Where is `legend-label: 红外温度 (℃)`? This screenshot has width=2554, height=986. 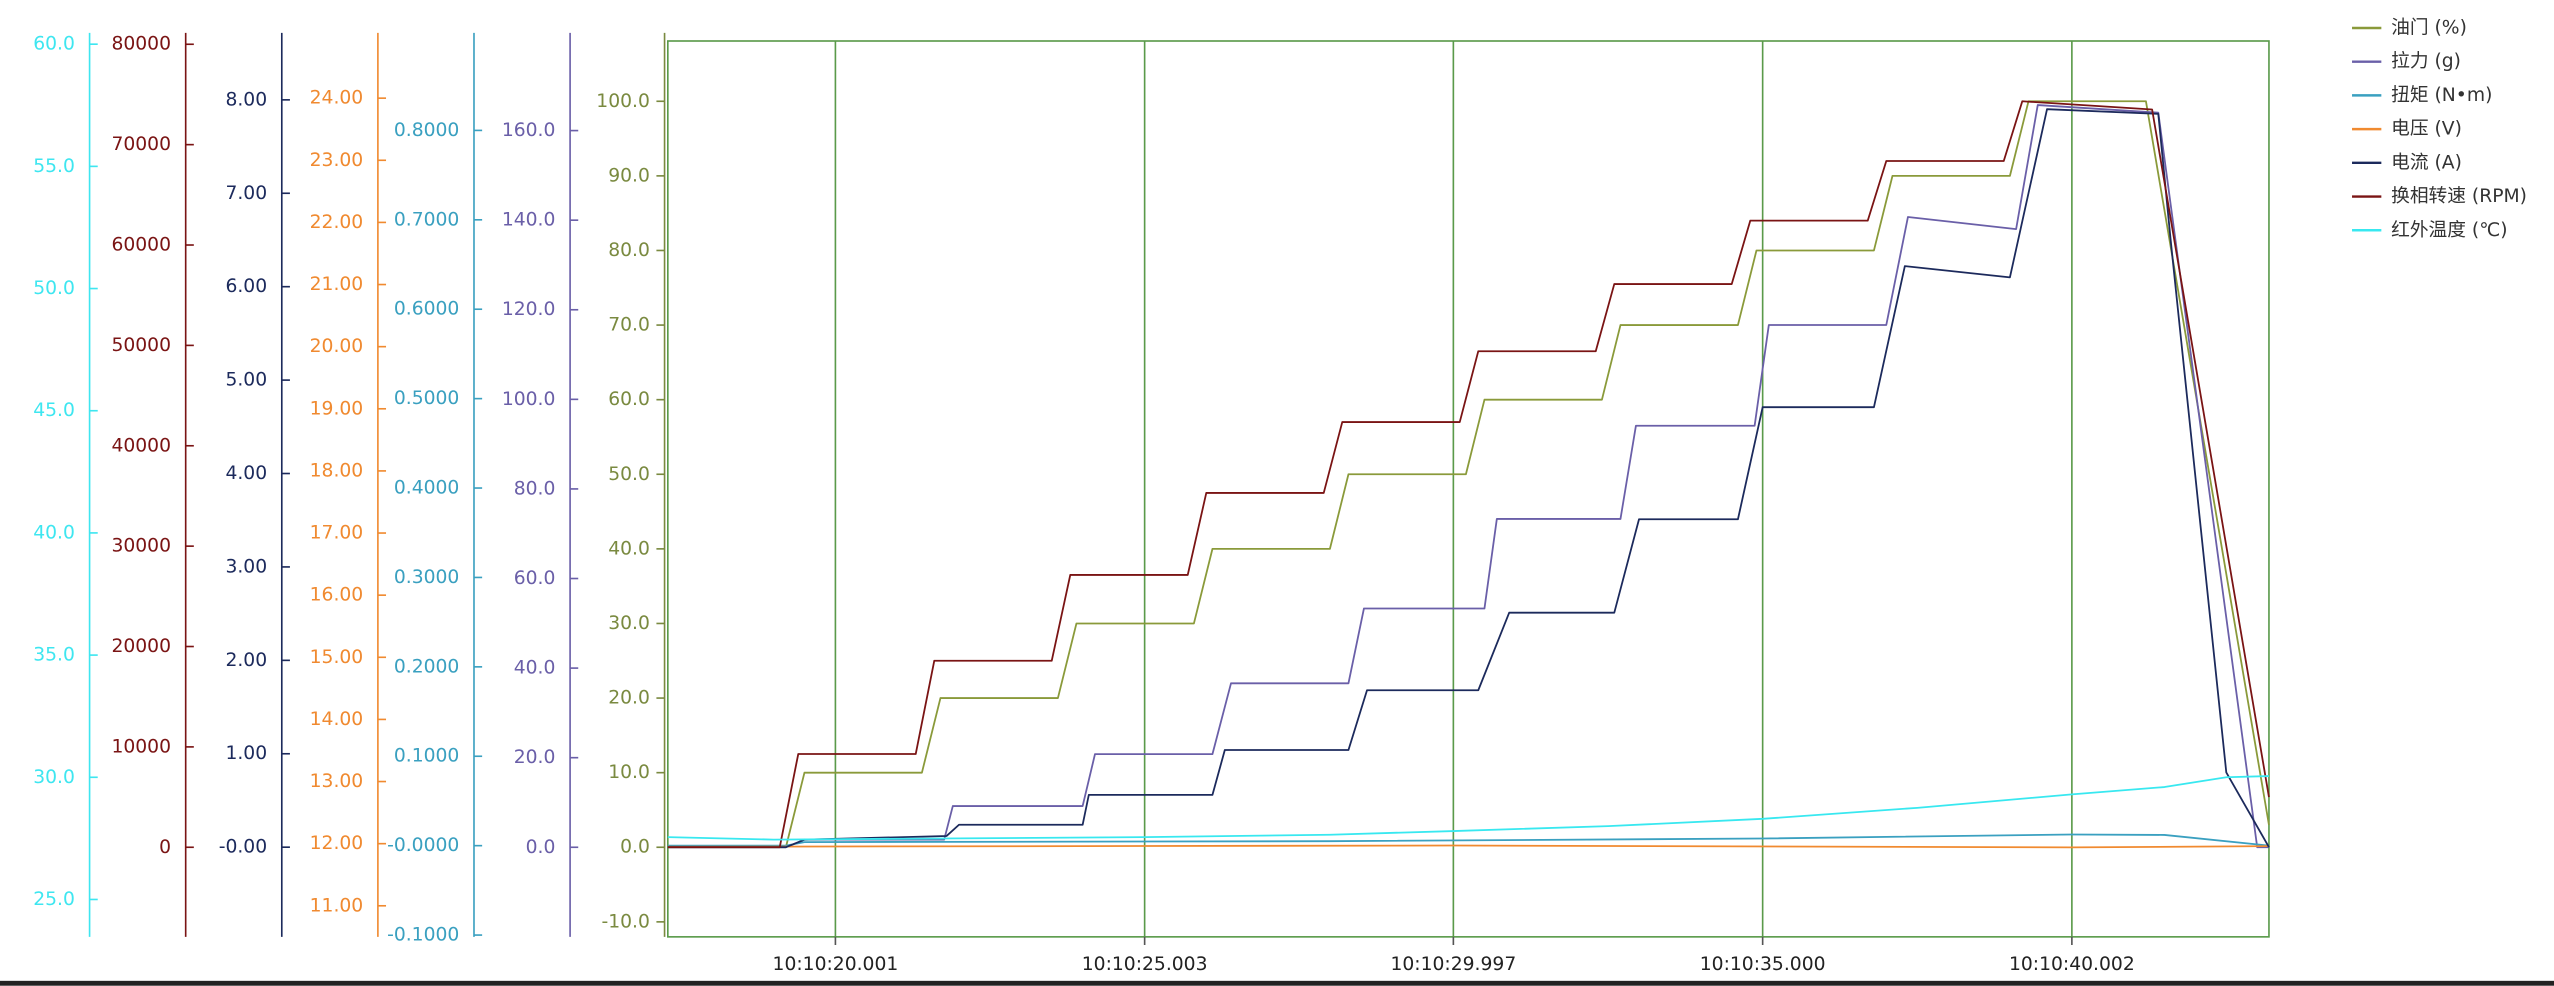
legend-label: 红外温度 (℃) is located at coordinates (2449, 230).